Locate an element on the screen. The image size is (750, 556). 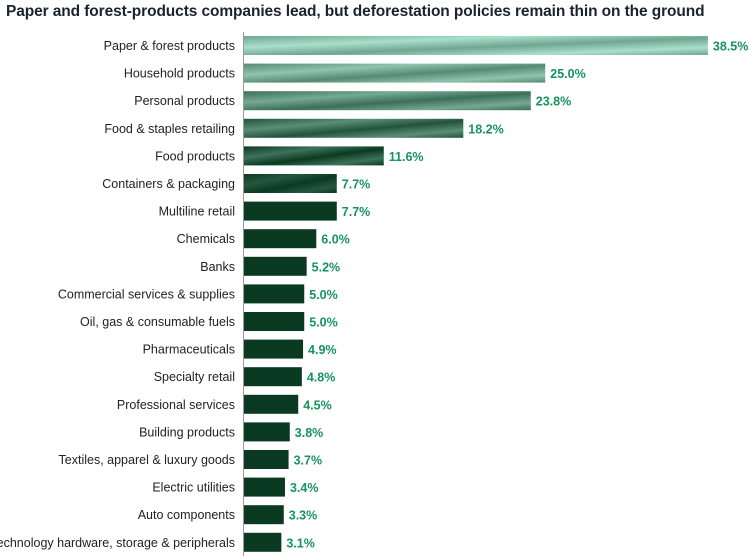
category-label: Oil, gas & consumable fuels is located at coordinates (157, 322).